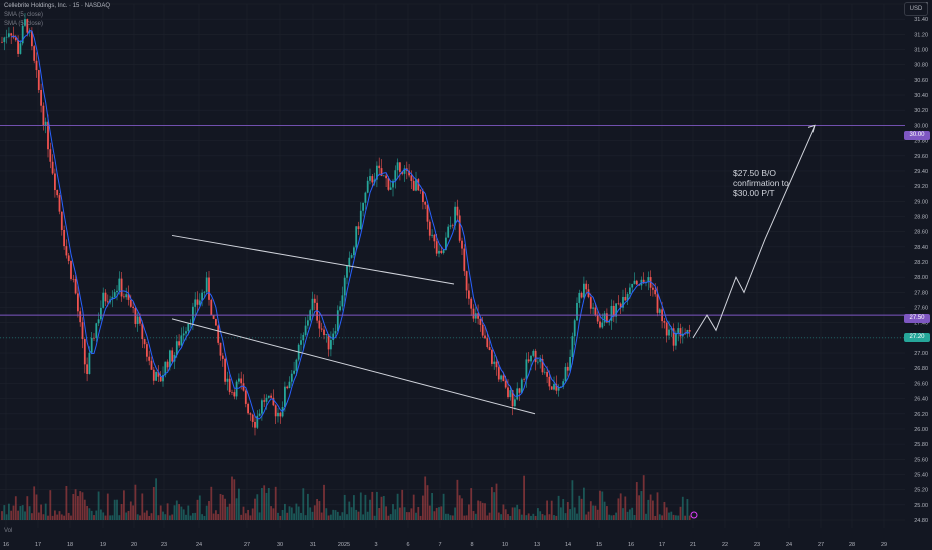 Image resolution: width=932 pixels, height=550 pixels. I want to click on indicator-sma-2: SMA (5, close), so click(24, 24).